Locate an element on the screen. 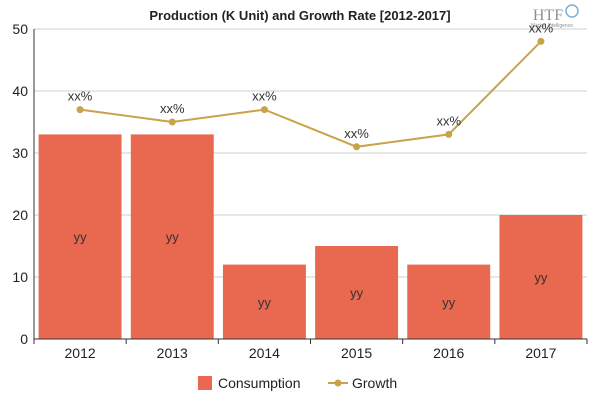  logo-text: HTF is located at coordinates (548, 15).